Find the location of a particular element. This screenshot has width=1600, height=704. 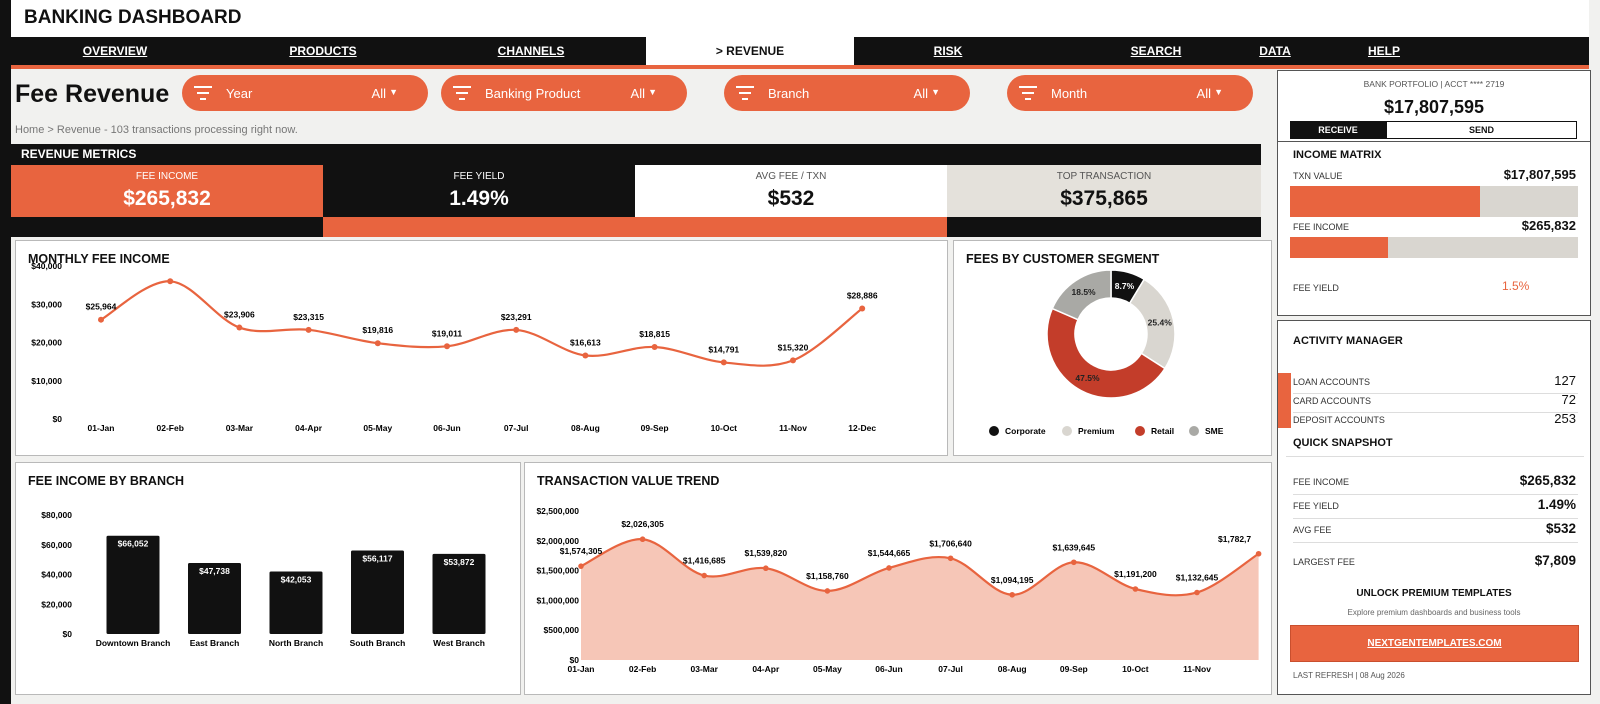

filter-branch: Branch All ▼ is located at coordinates (847, 93).